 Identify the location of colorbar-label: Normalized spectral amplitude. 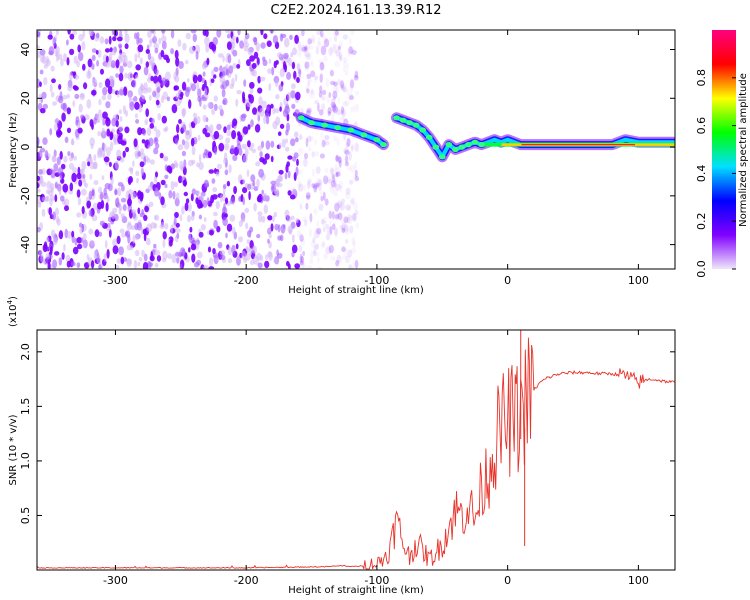
(743, 150).